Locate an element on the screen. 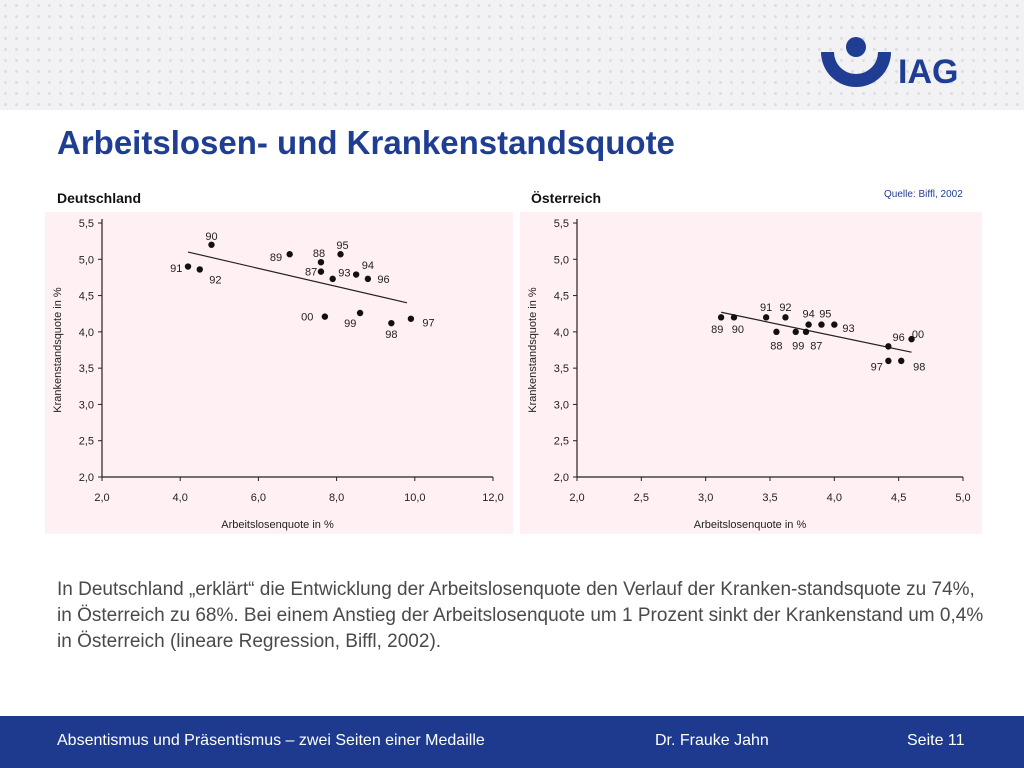 The height and width of the screenshot is (768, 1024). chart-label-deutschland: Deutschland is located at coordinates (99, 198).